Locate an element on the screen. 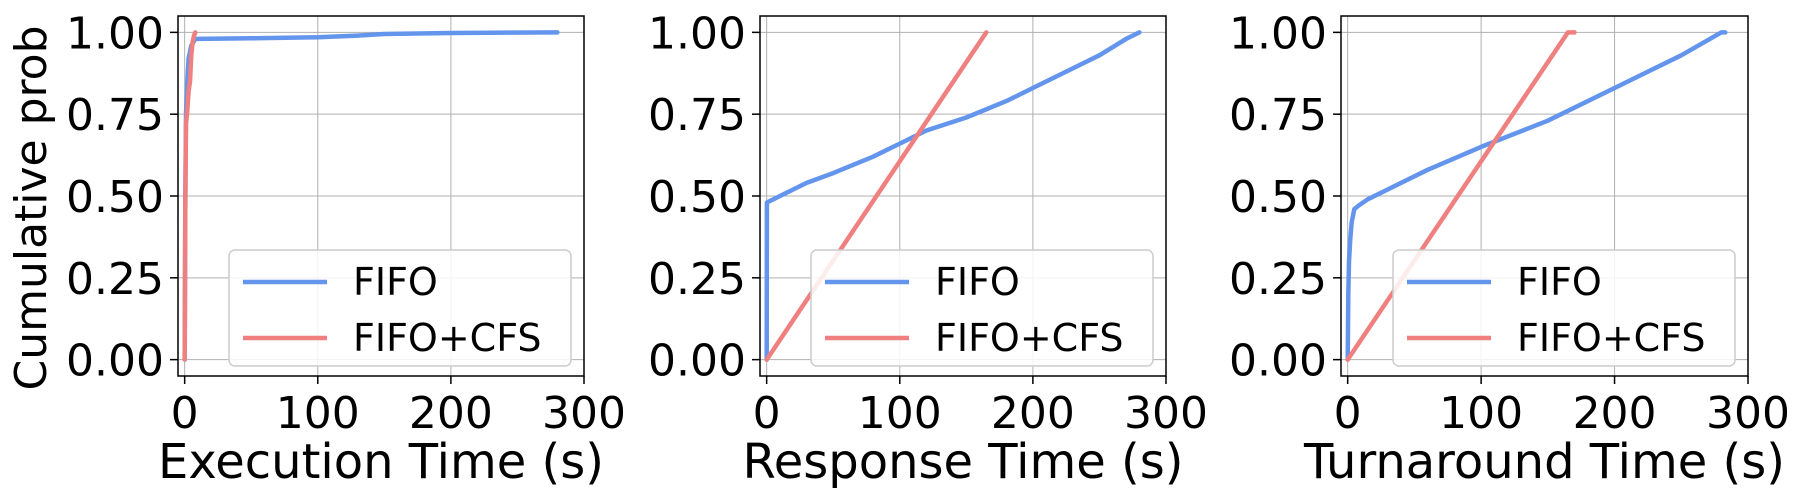  x-axis-label: Response Time (s) is located at coordinates (963, 462).